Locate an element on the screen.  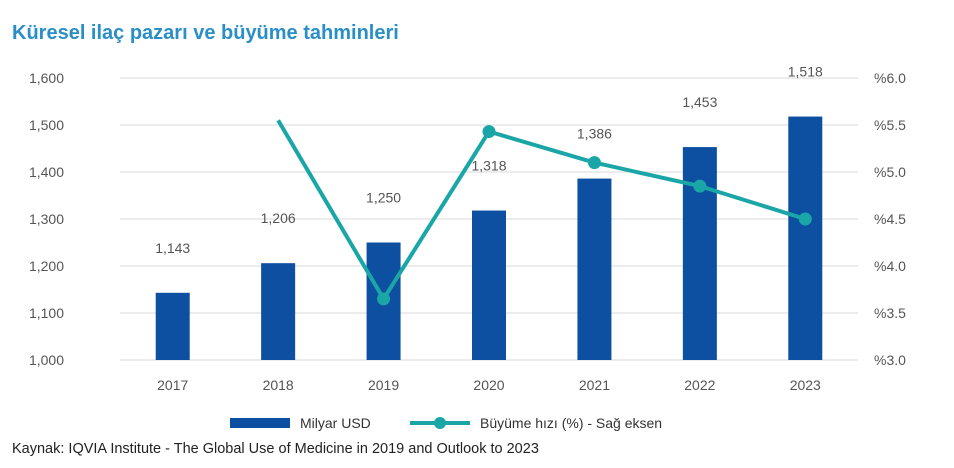
right-axis-tick-label: %3.0 is located at coordinates (890, 360).